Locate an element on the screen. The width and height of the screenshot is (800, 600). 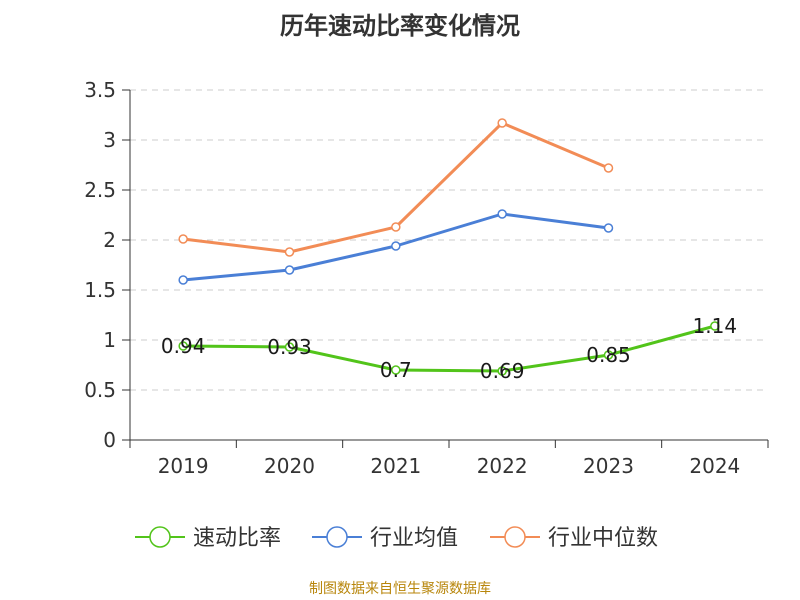
source-note: 制图数据来自恒生聚源数据库 is located at coordinates (400, 589).